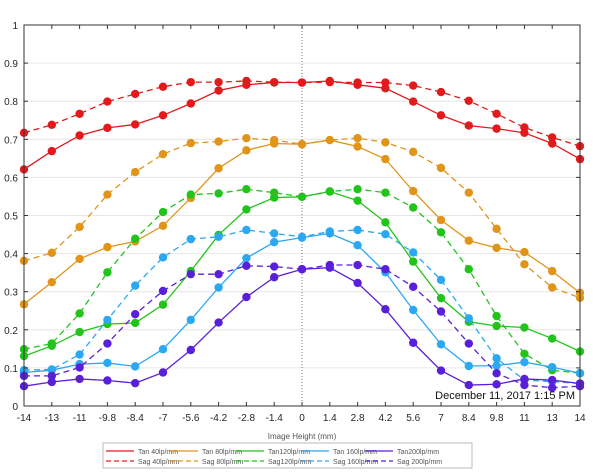  What do you see at coordinates (275, 418) in the screenshot?
I see `x-tick-label: -1.4` at bounding box center [275, 418].